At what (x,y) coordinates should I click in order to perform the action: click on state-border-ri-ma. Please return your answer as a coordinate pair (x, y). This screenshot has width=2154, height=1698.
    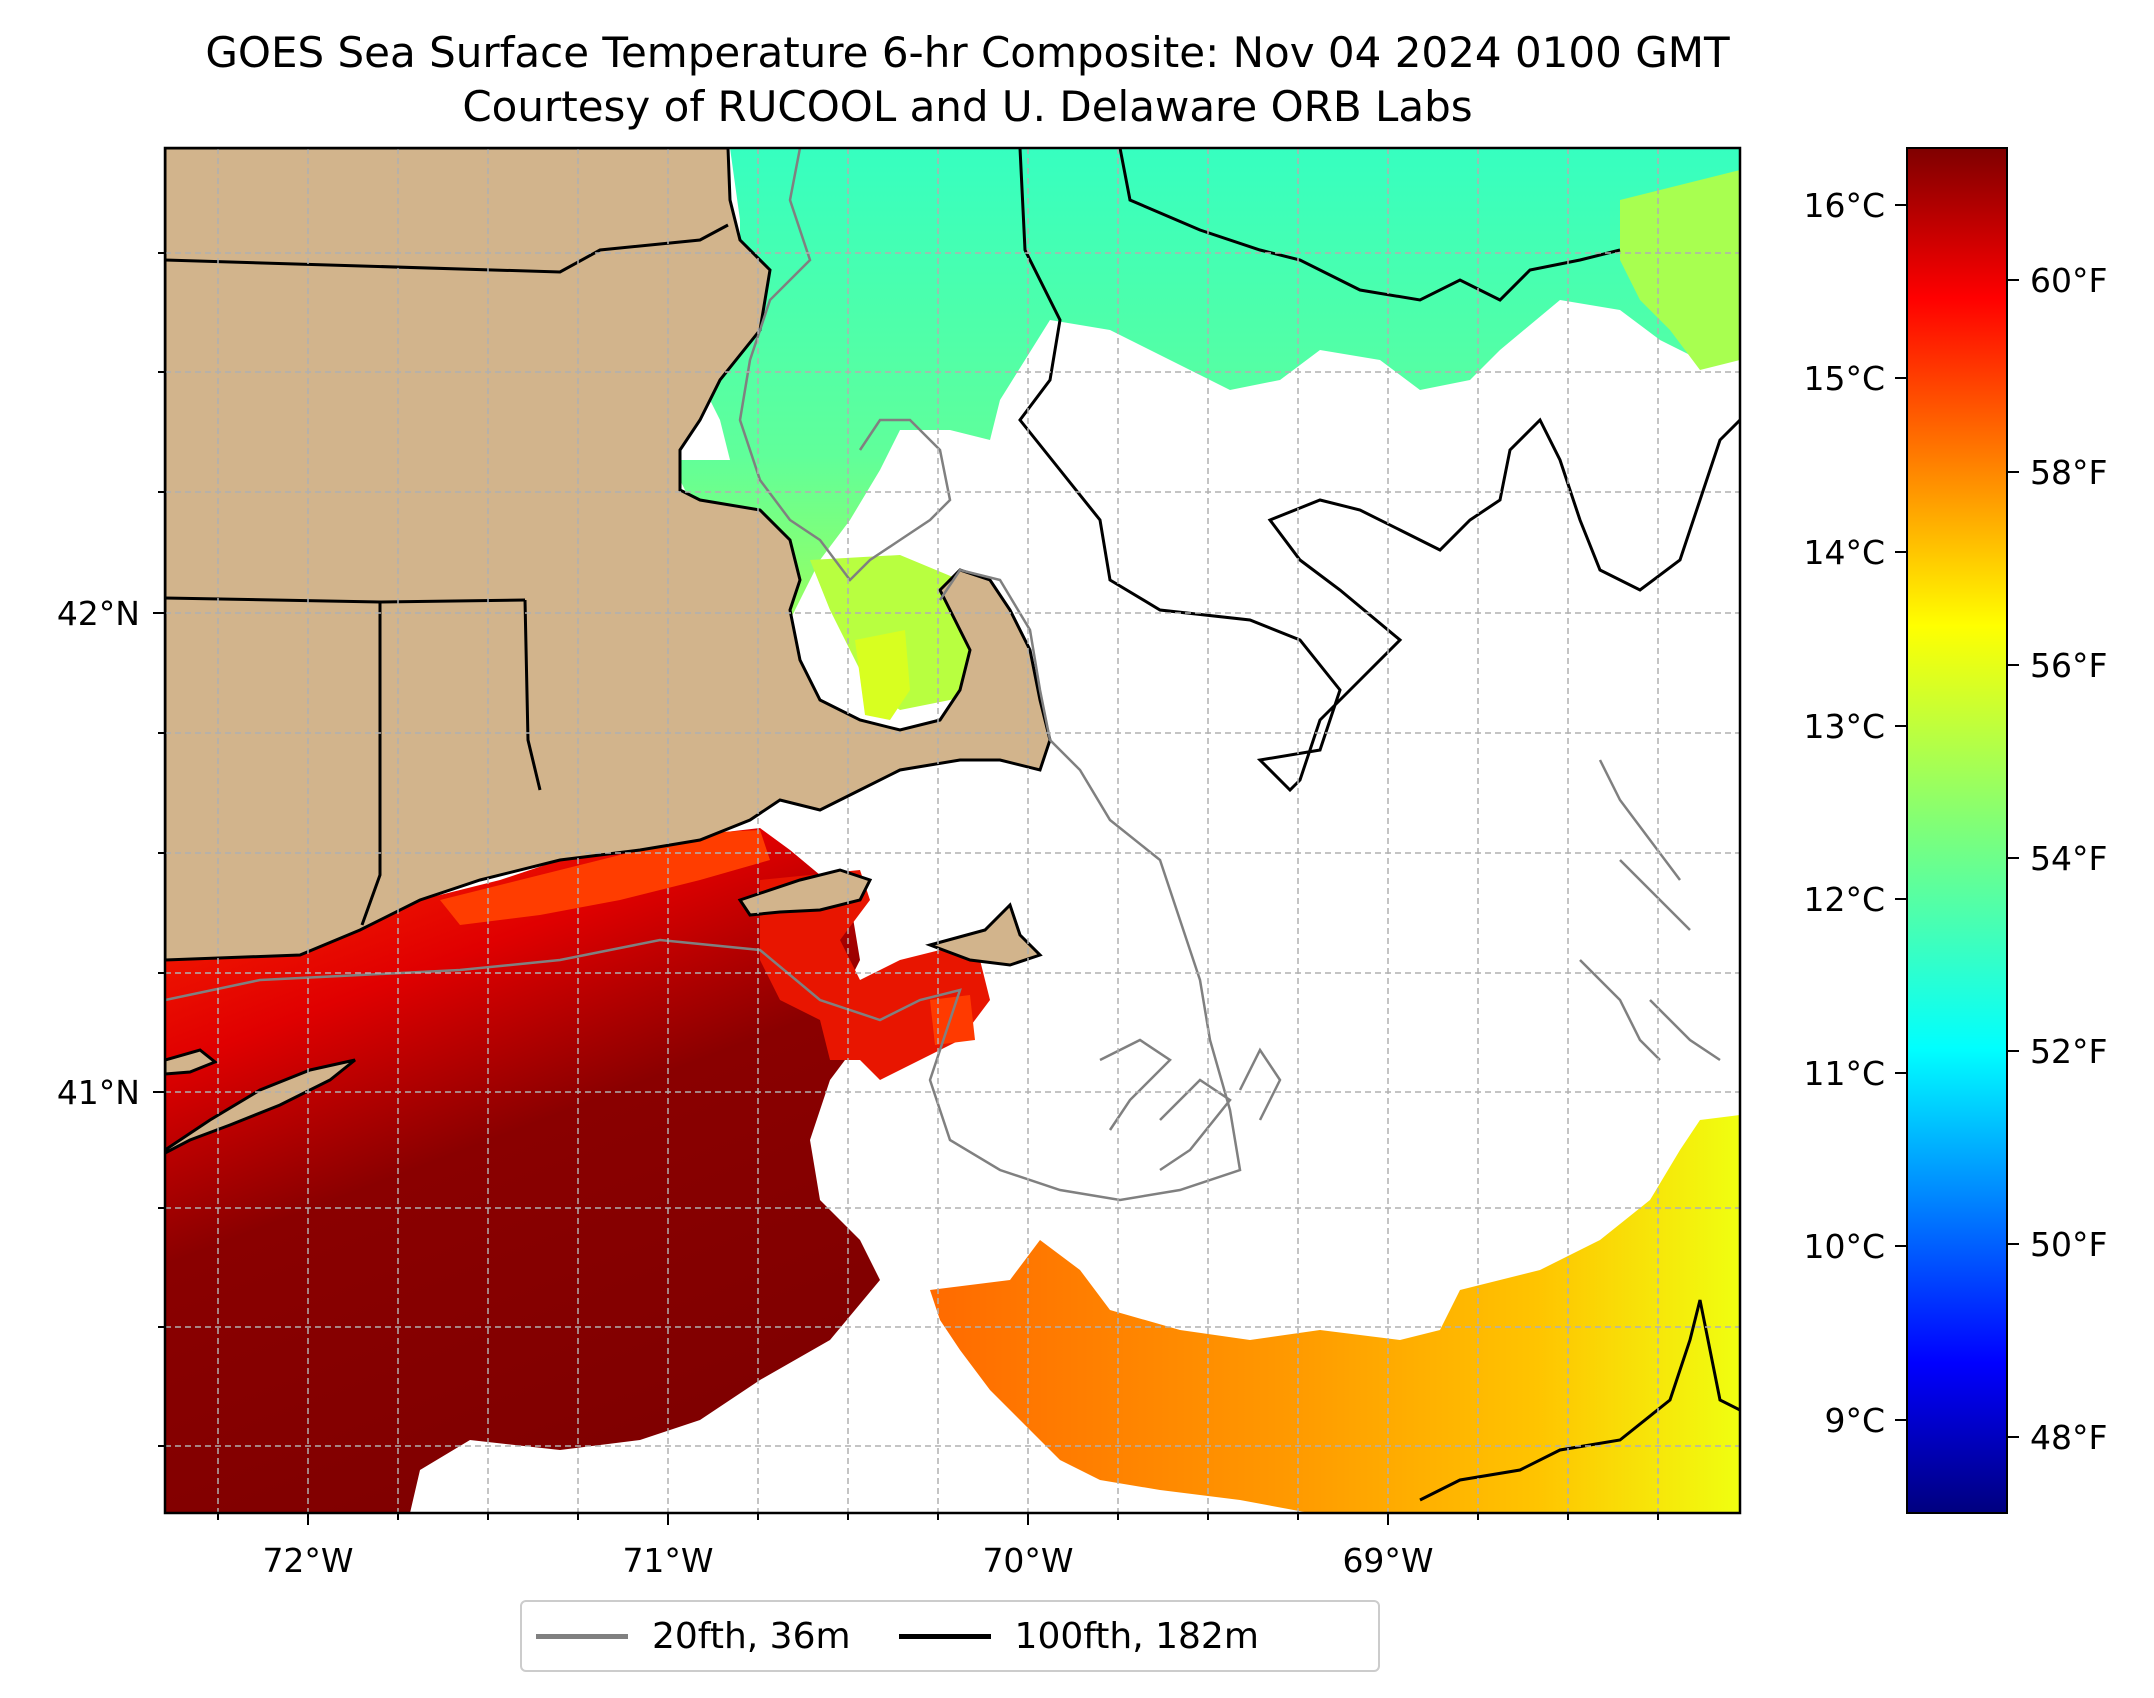
    Looking at the image, I should click on (532, 695).